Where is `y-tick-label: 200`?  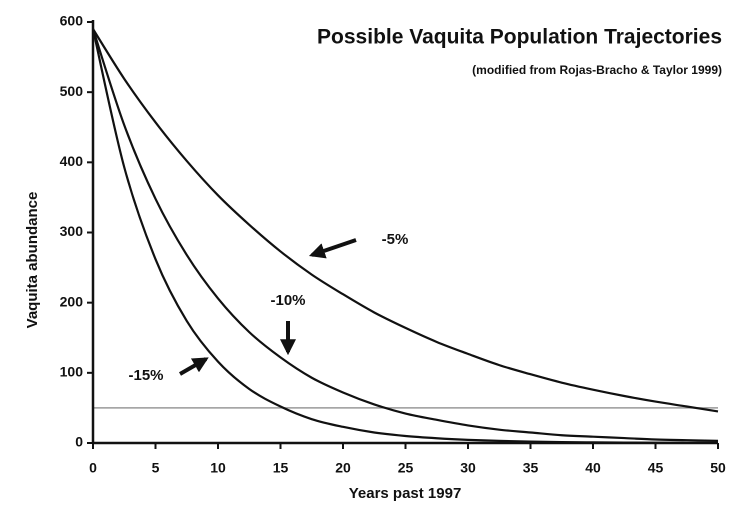 y-tick-label: 200 is located at coordinates (72, 301).